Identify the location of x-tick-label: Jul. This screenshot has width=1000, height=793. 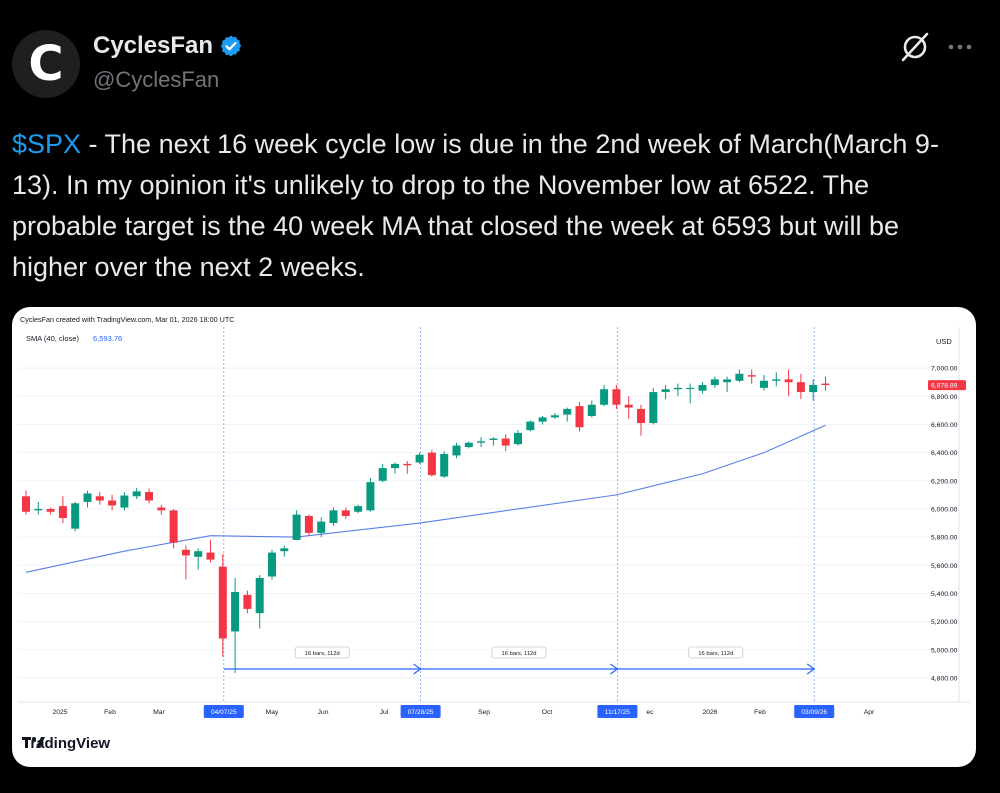
(384, 712).